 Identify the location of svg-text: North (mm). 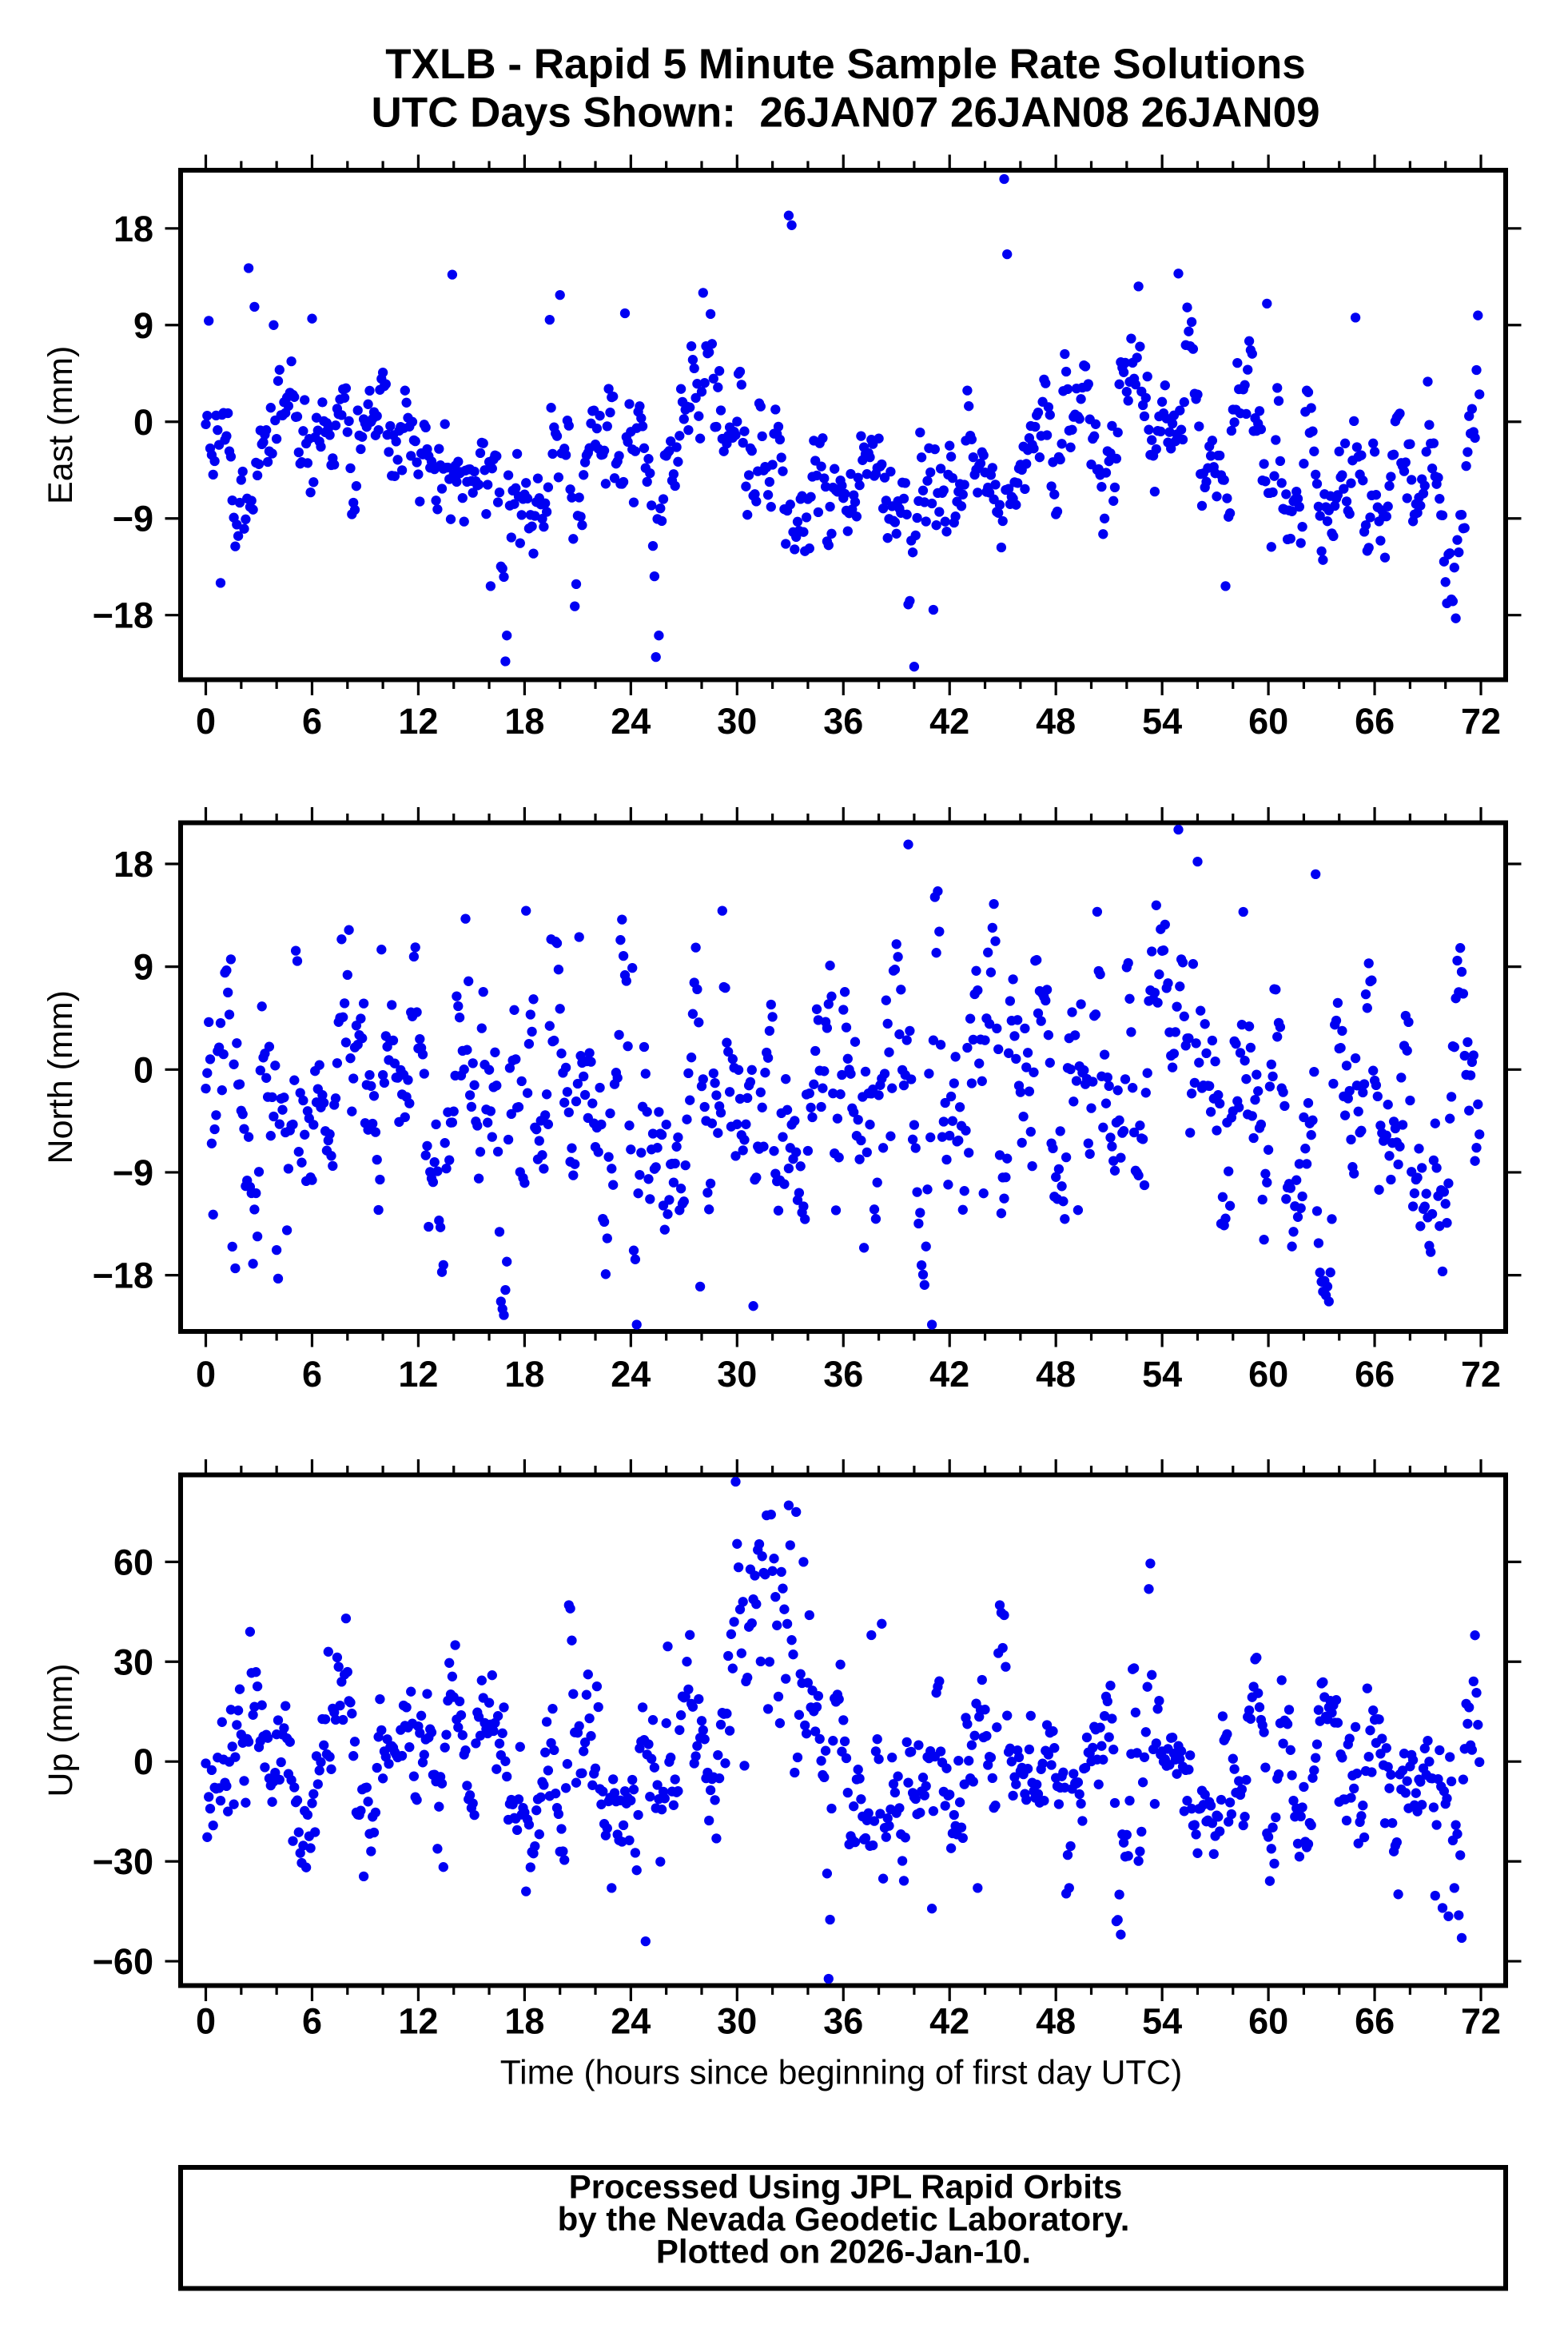
(61, 1077).